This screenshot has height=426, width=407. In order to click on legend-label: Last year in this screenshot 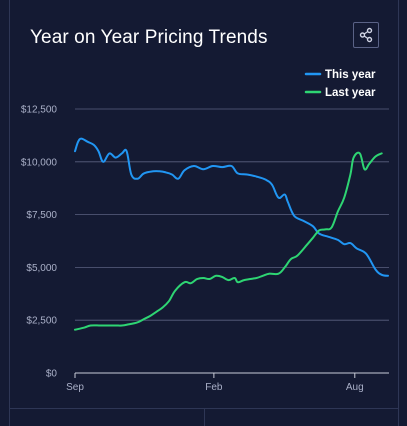, I will do `click(350, 93)`.